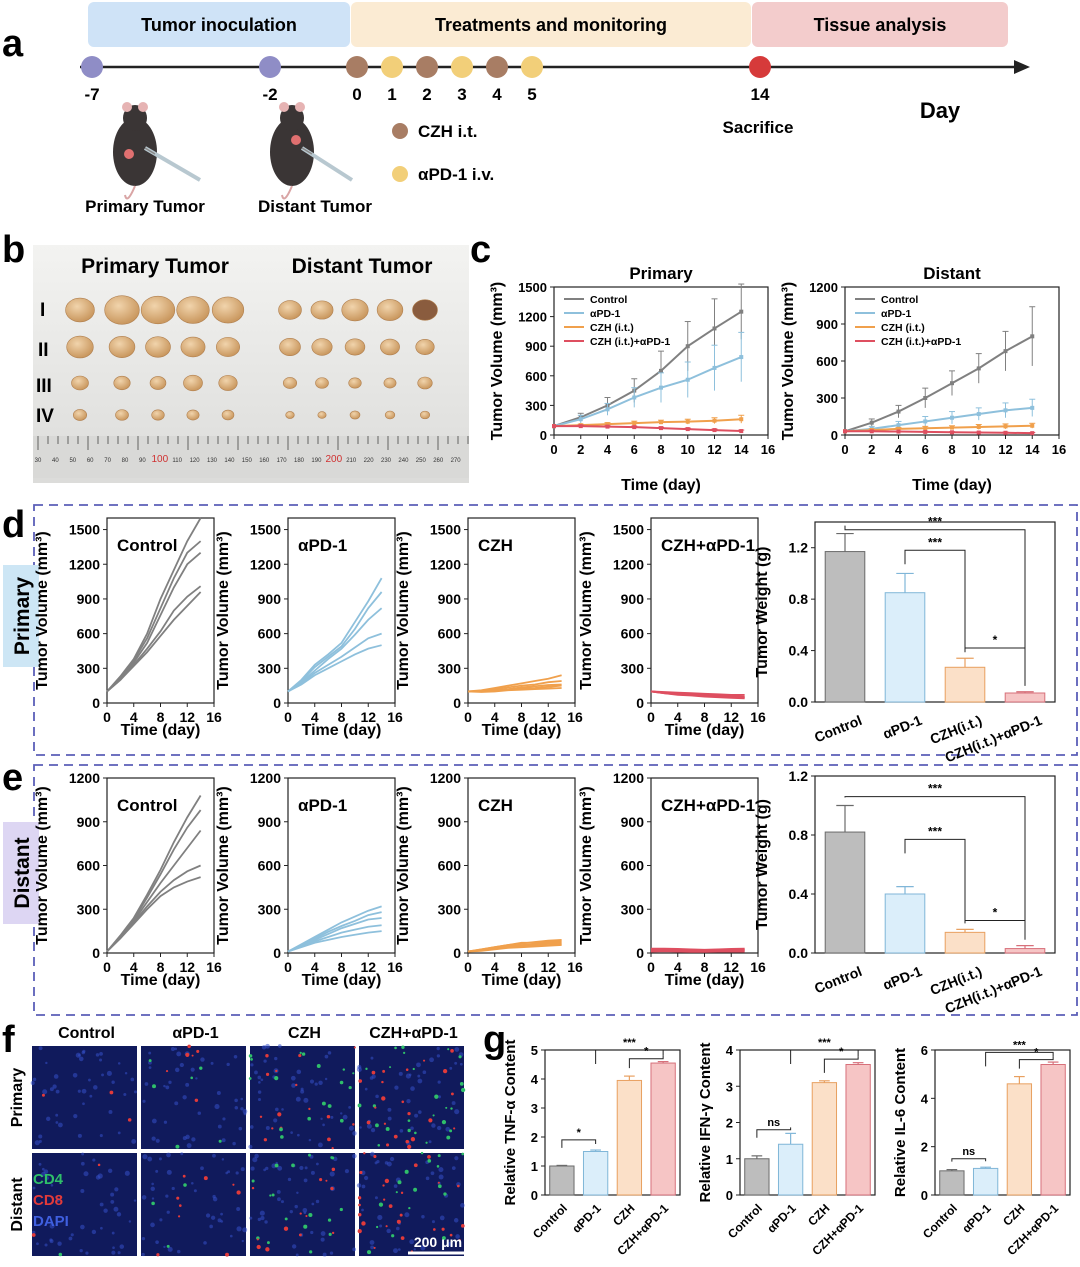  I want to click on x-tick-label: 4, so click(134, 967).